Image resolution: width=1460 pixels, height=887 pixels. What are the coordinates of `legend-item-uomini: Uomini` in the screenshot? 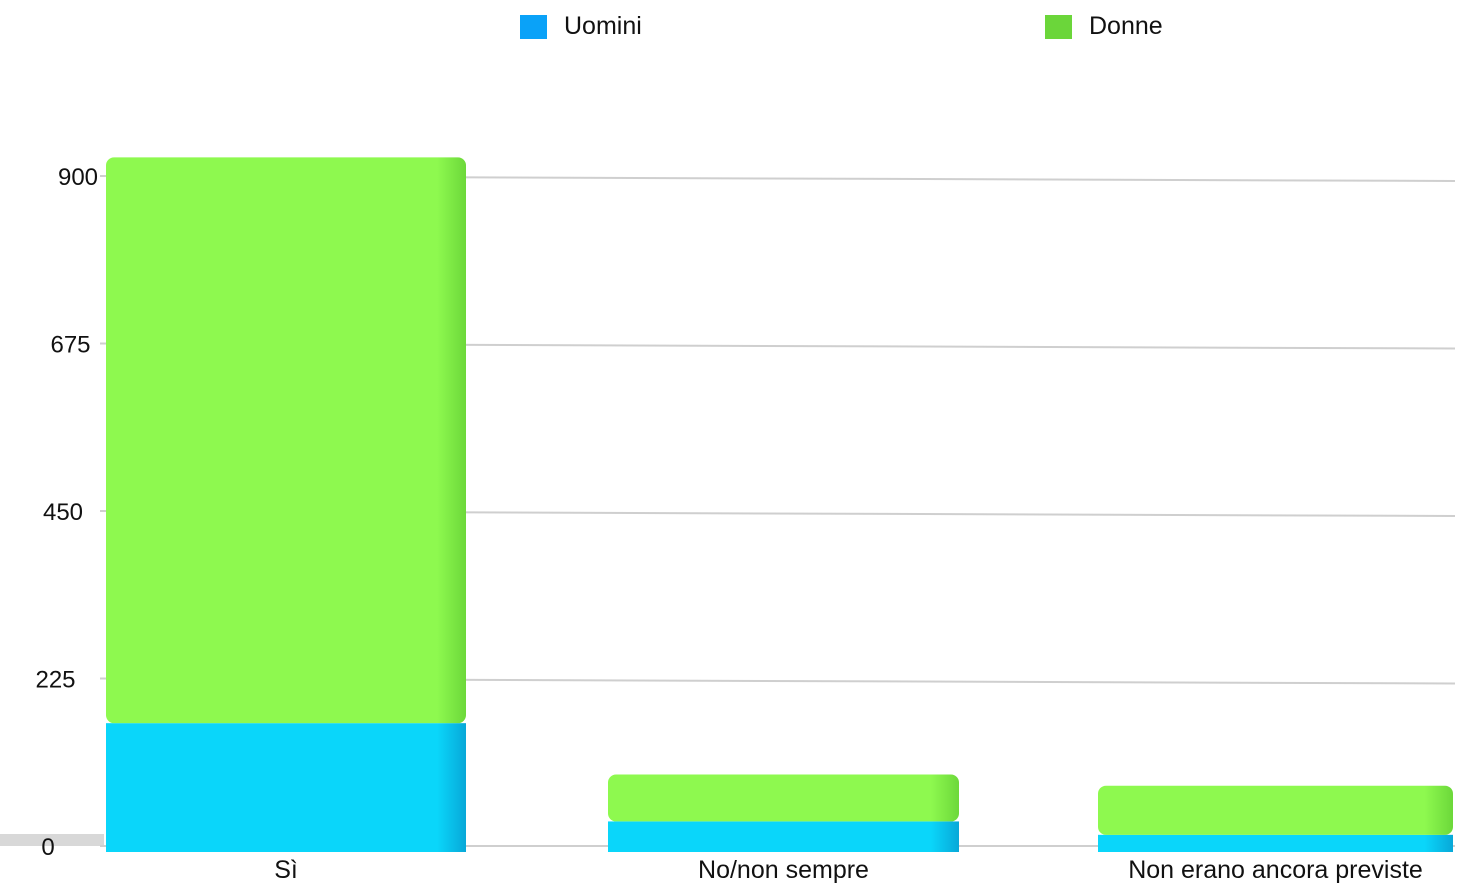 It's located at (581, 26).